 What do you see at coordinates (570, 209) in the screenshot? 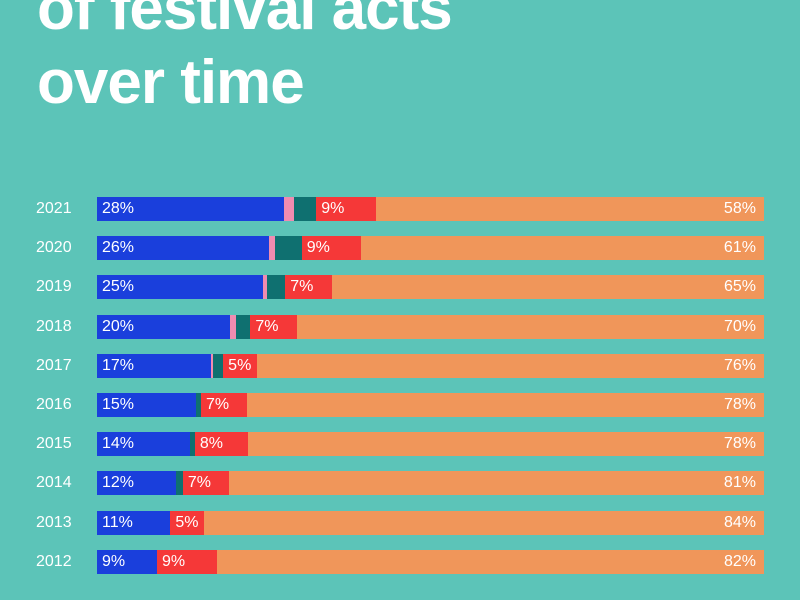
I see `bar-segment-orange: 58%` at bounding box center [570, 209].